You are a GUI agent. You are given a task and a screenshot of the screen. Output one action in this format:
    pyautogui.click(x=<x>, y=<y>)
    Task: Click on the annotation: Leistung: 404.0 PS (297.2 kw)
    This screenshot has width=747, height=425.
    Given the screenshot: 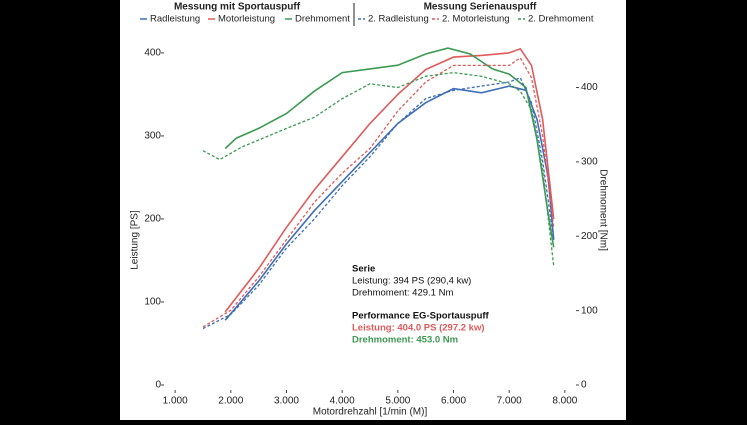 What is the action you would take?
    pyautogui.click(x=418, y=328)
    